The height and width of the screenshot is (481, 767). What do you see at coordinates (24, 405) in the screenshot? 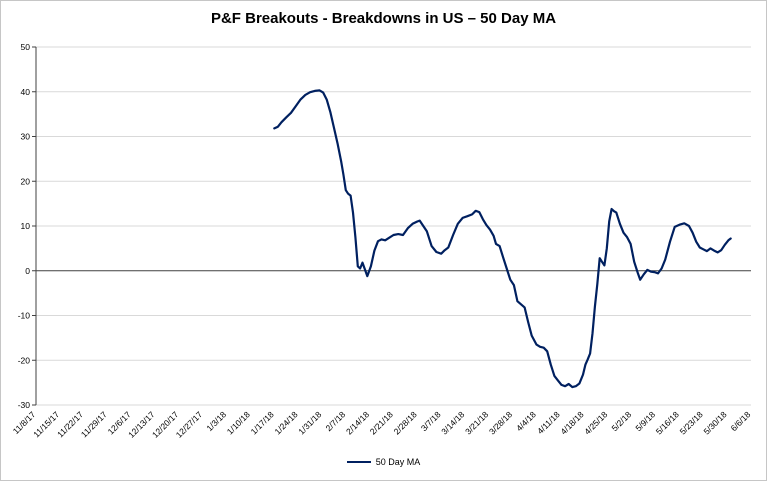
I see `y-tick-label: -30` at bounding box center [24, 405].